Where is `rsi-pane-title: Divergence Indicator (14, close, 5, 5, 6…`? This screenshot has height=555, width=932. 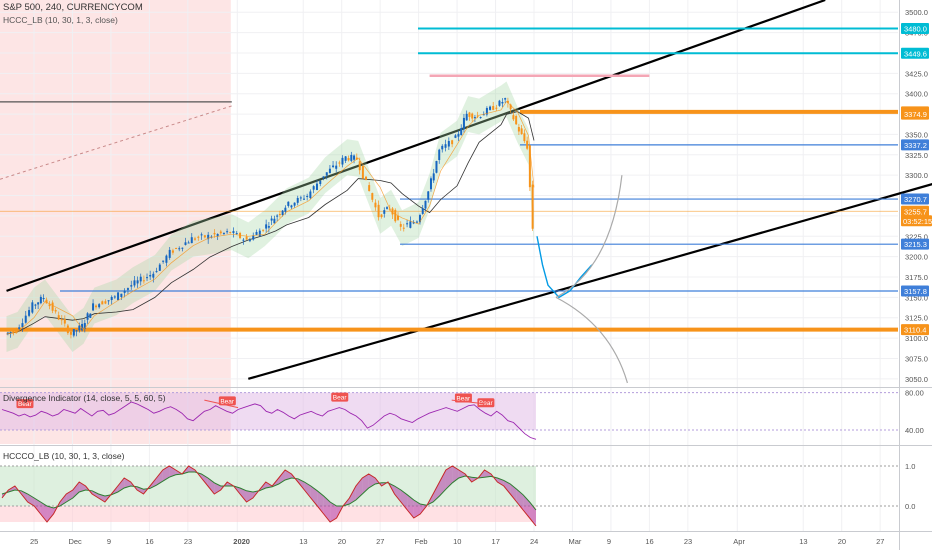
rsi-pane-title: Divergence Indicator (14, close, 5, 5, 6… is located at coordinates (84, 398).